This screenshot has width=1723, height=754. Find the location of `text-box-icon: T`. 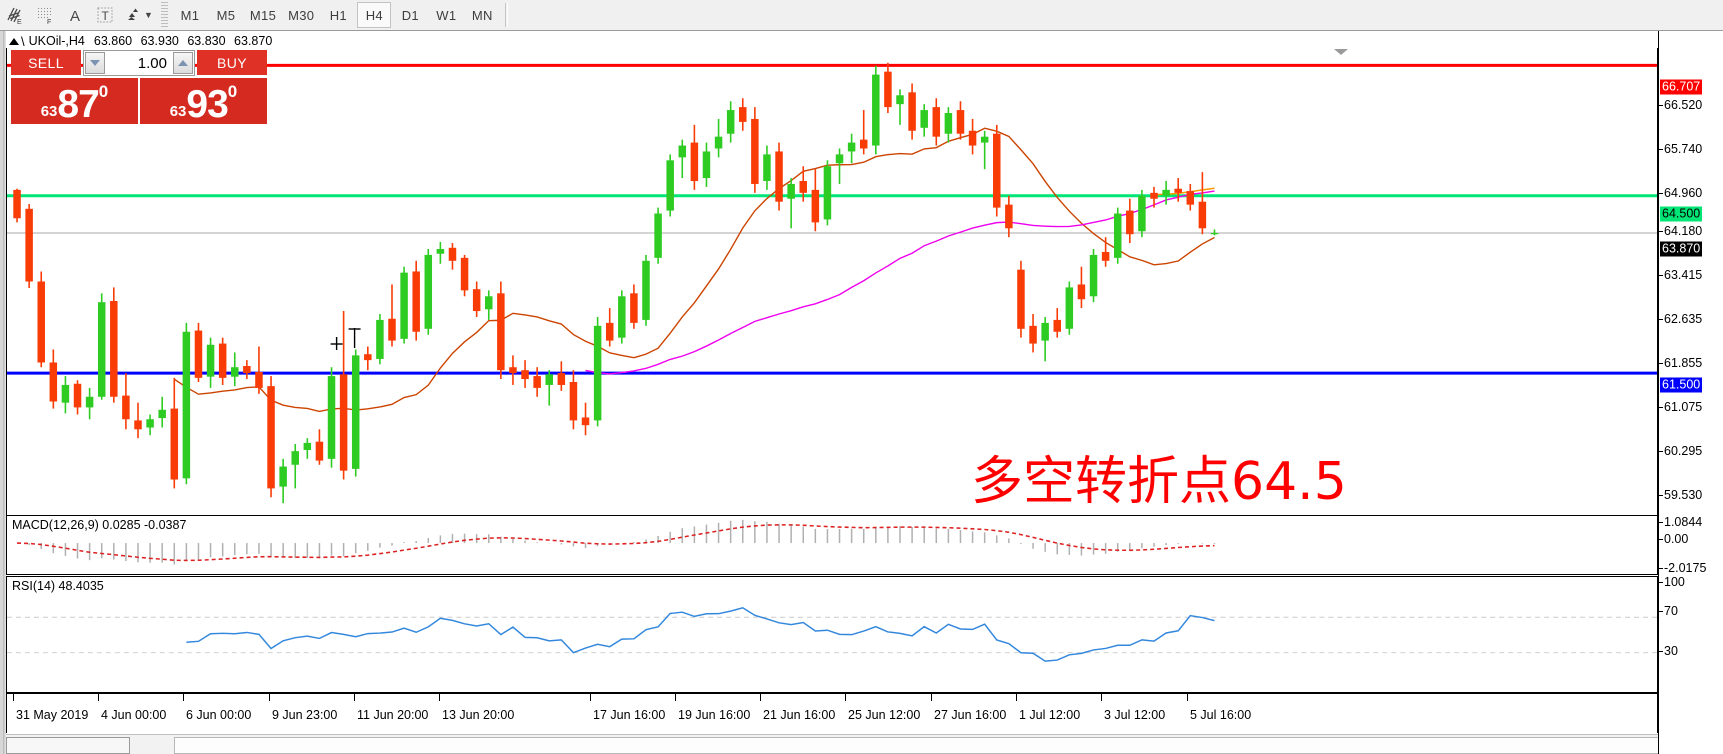

text-box-icon: T is located at coordinates (105, 15).